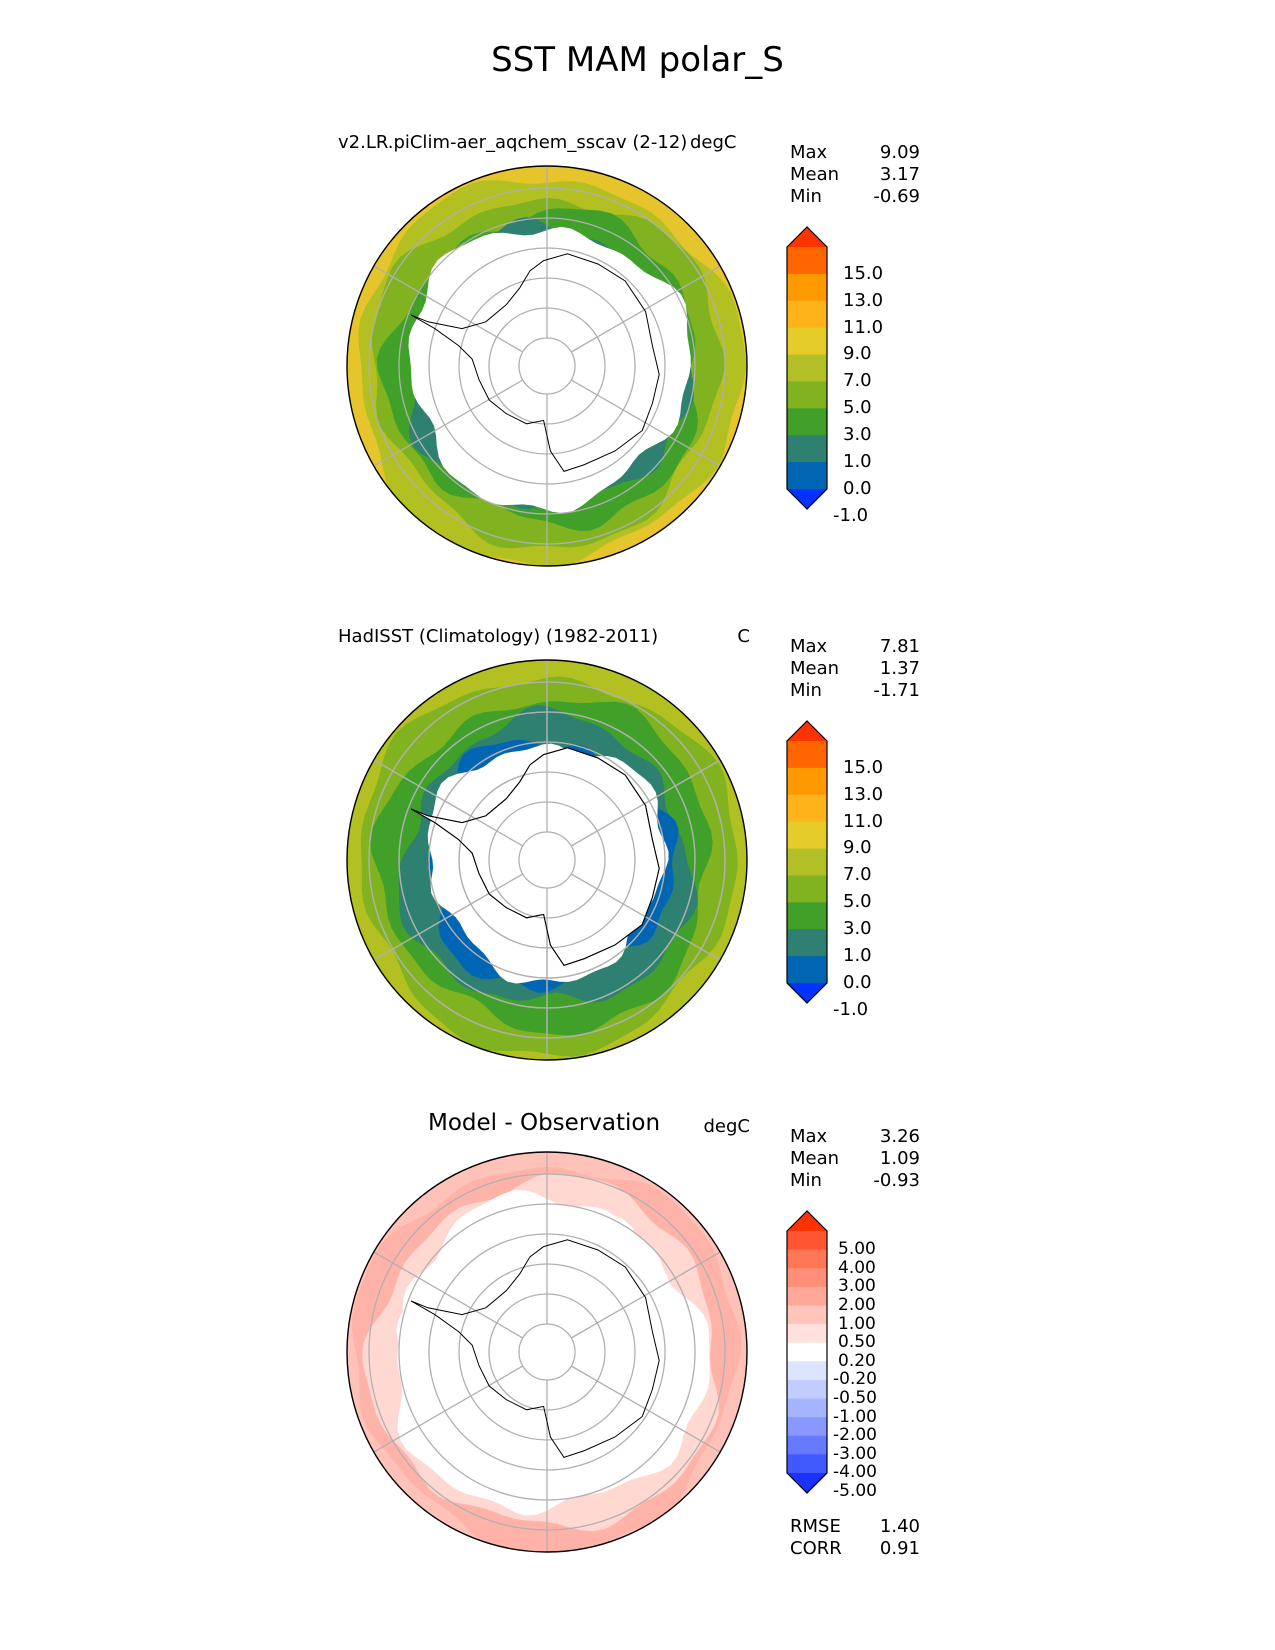 The height and width of the screenshot is (1650, 1275). What do you see at coordinates (863, 821) in the screenshot?
I see `colorbar-tick-label: 11.0` at bounding box center [863, 821].